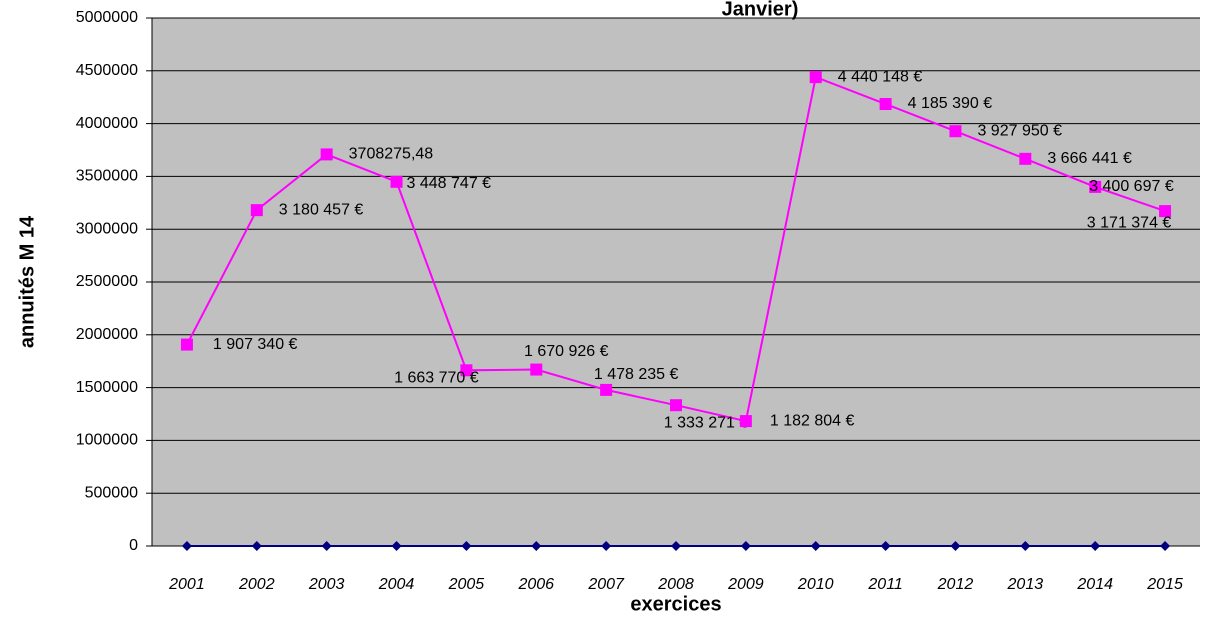  I want to click on data-label: 1 670 926 €, so click(566, 351).